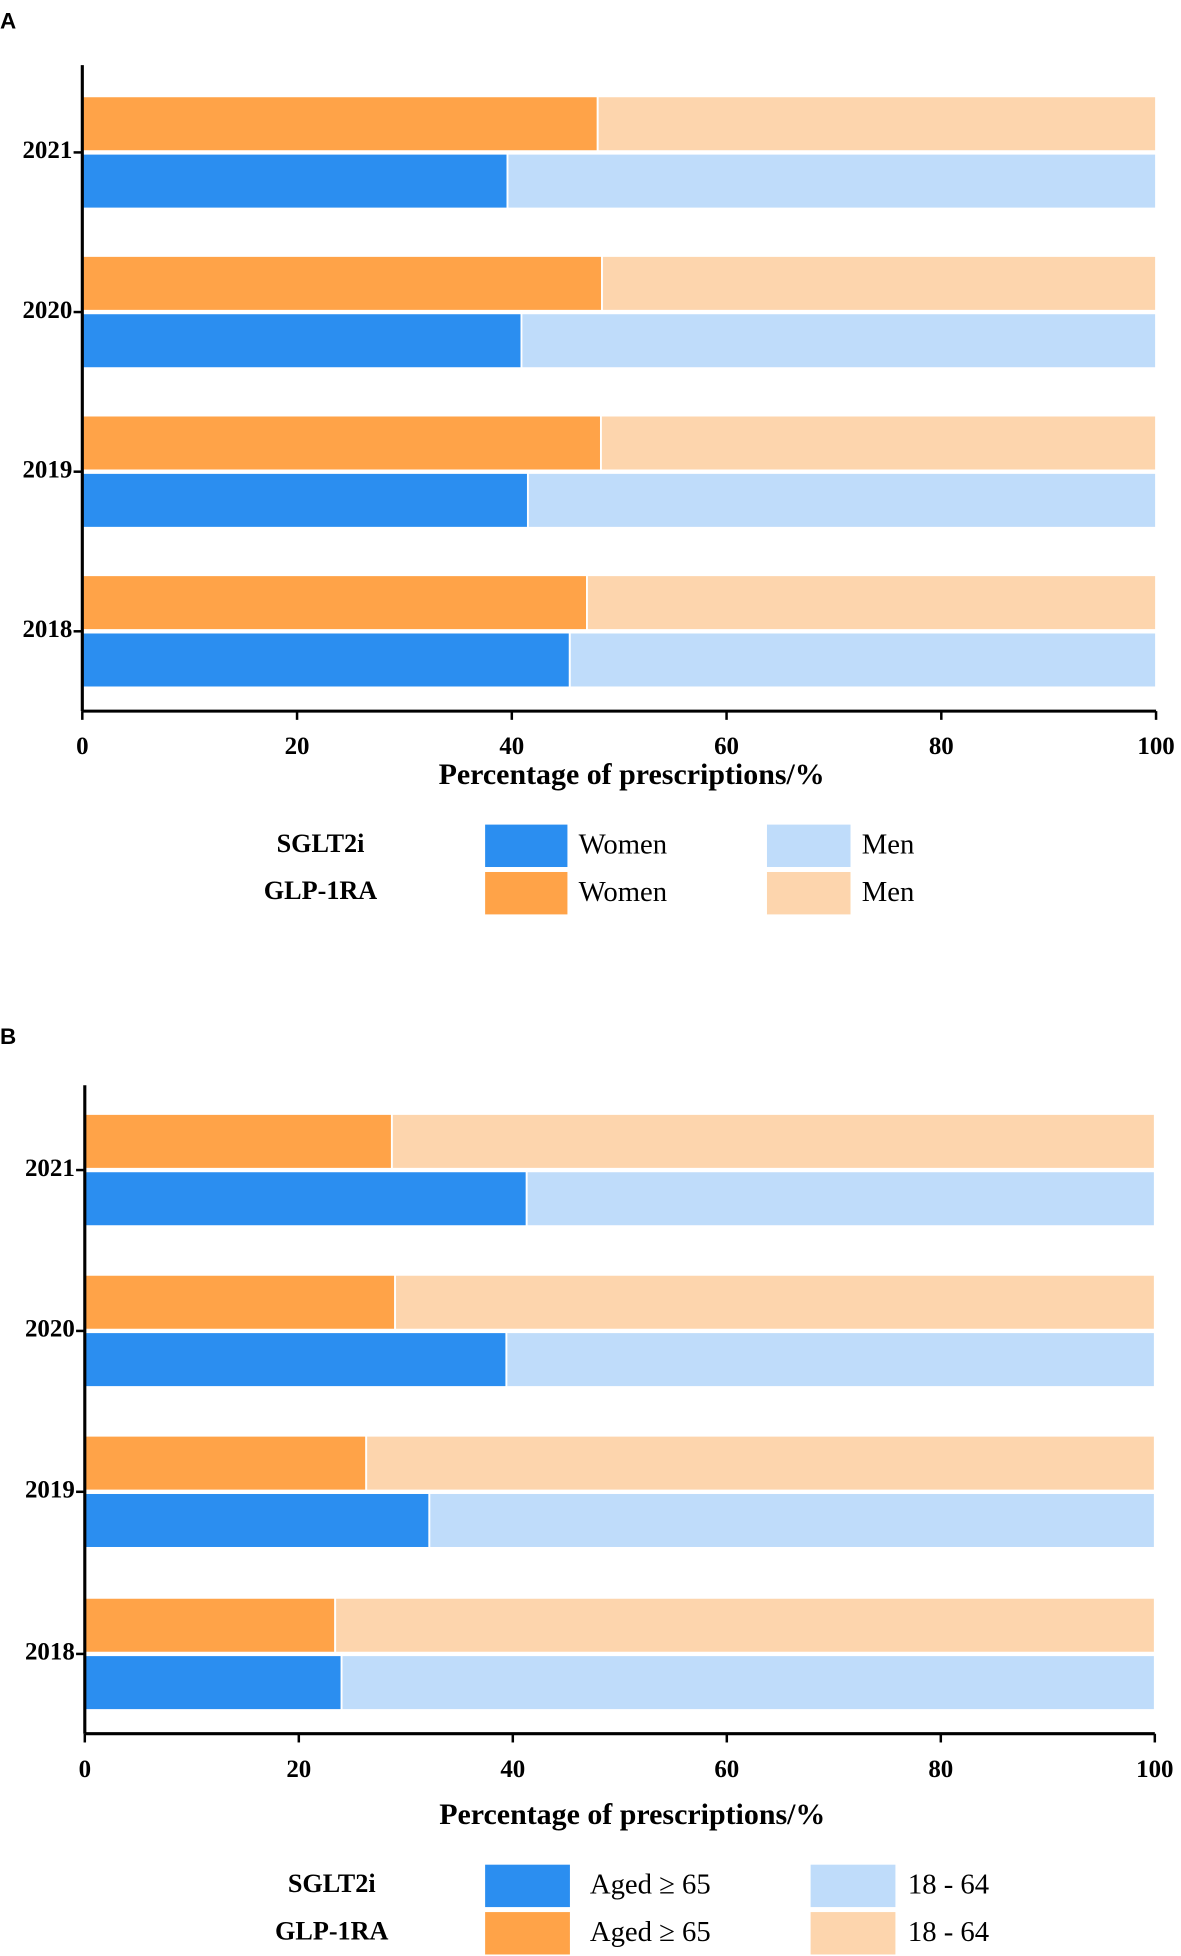 This screenshot has width=1181, height=1956. Describe the element at coordinates (8, 1036) in the screenshot. I see `panel-label: B` at that location.